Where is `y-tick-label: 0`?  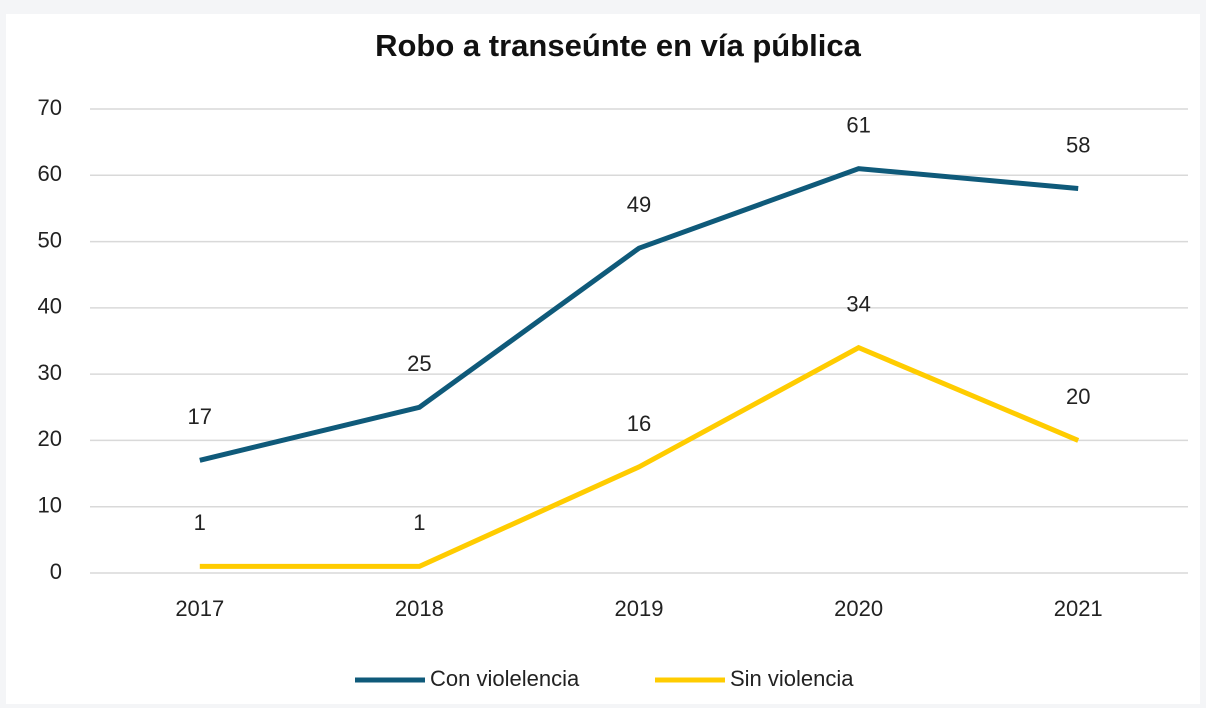
y-tick-label: 0 is located at coordinates (56, 571).